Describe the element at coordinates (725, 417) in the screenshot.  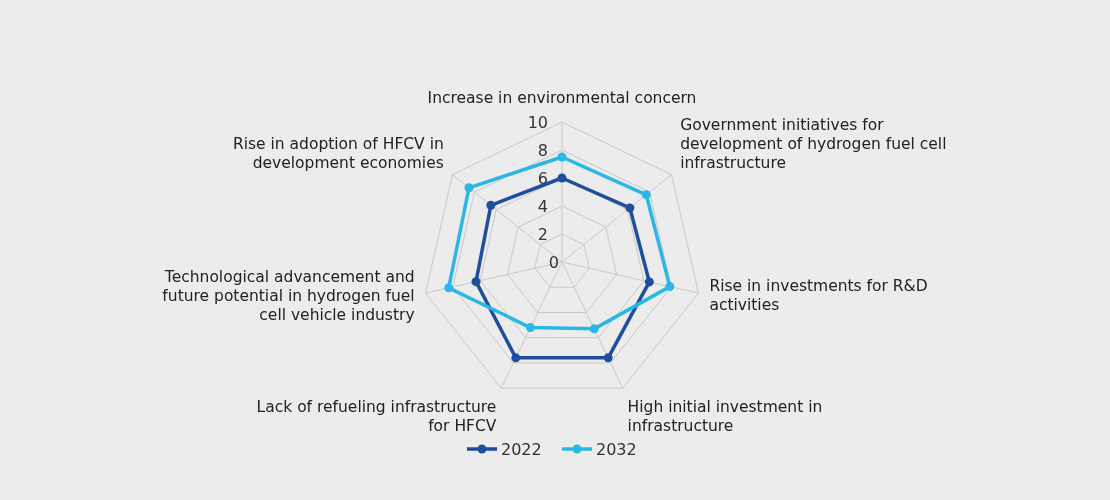
I see `spoke-label: High initial investment in infrastructure` at that location.